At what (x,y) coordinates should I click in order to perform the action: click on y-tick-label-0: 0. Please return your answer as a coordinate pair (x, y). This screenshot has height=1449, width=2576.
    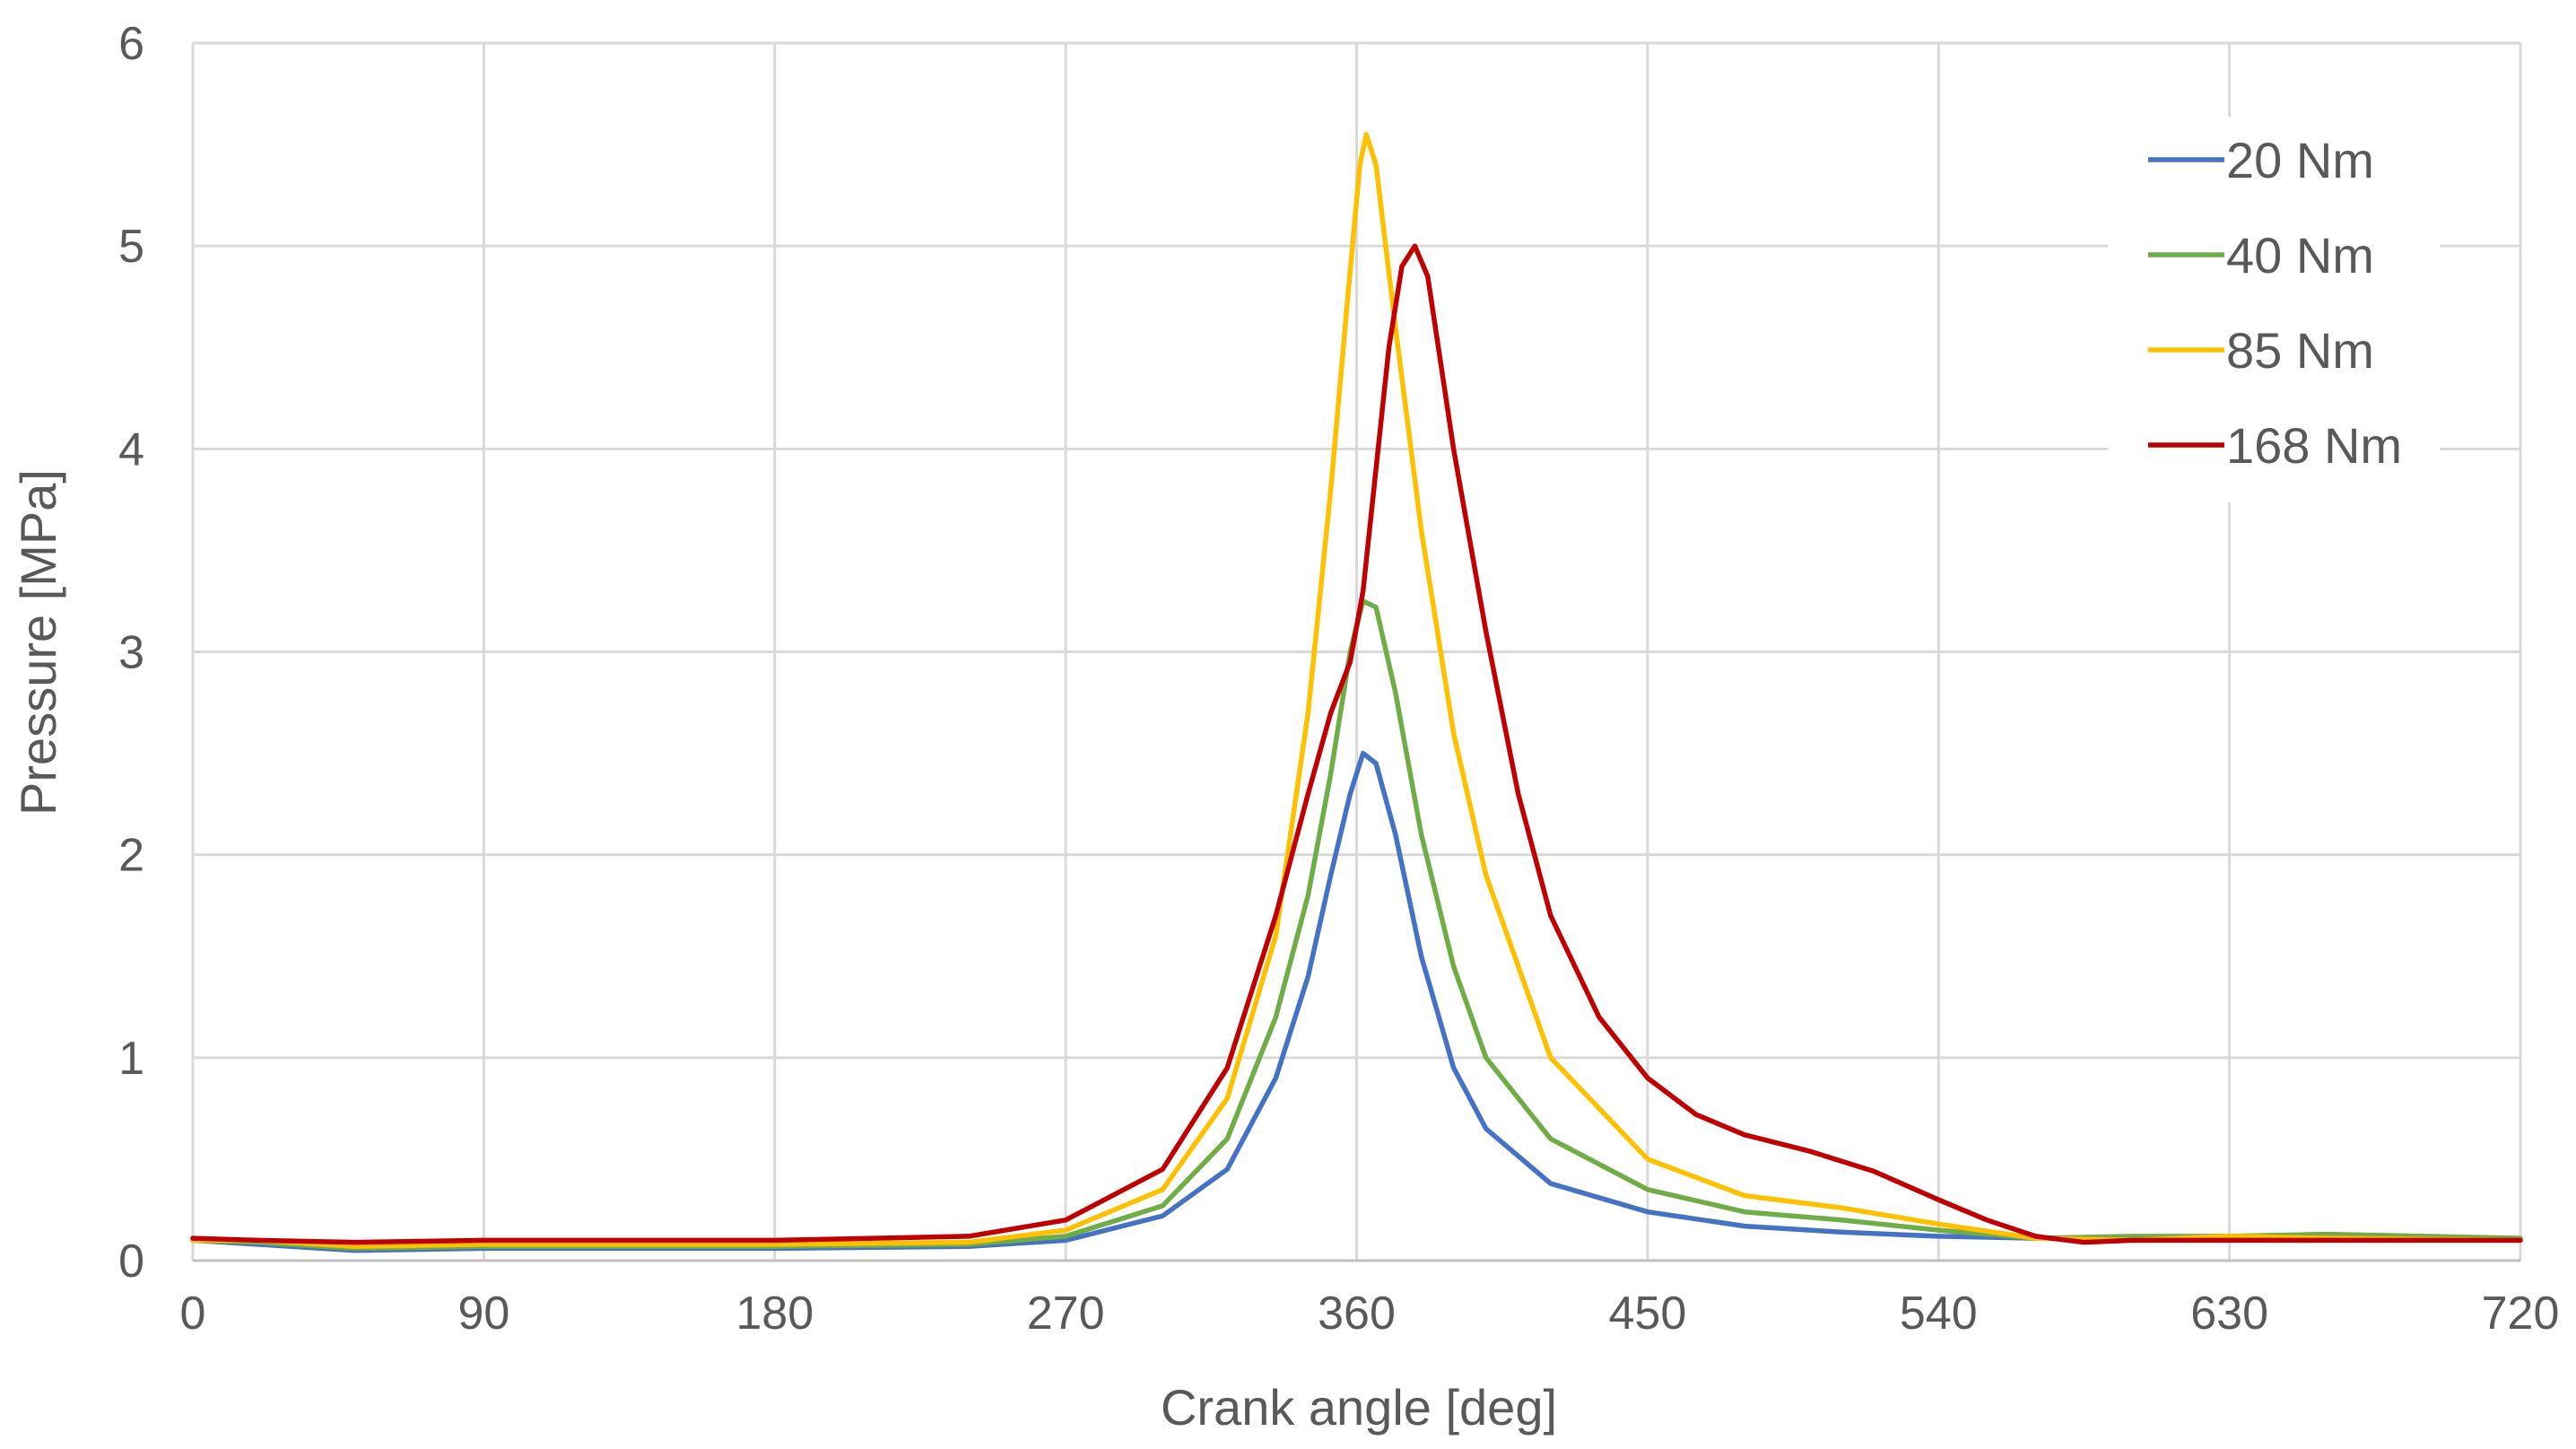
    Looking at the image, I should click on (131, 1261).